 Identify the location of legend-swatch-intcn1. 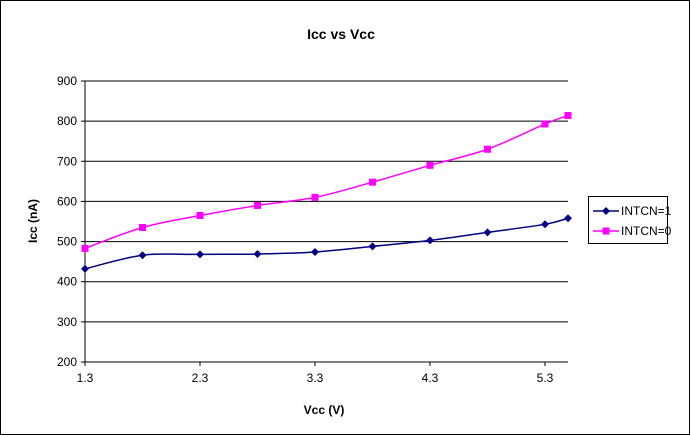
(606, 211).